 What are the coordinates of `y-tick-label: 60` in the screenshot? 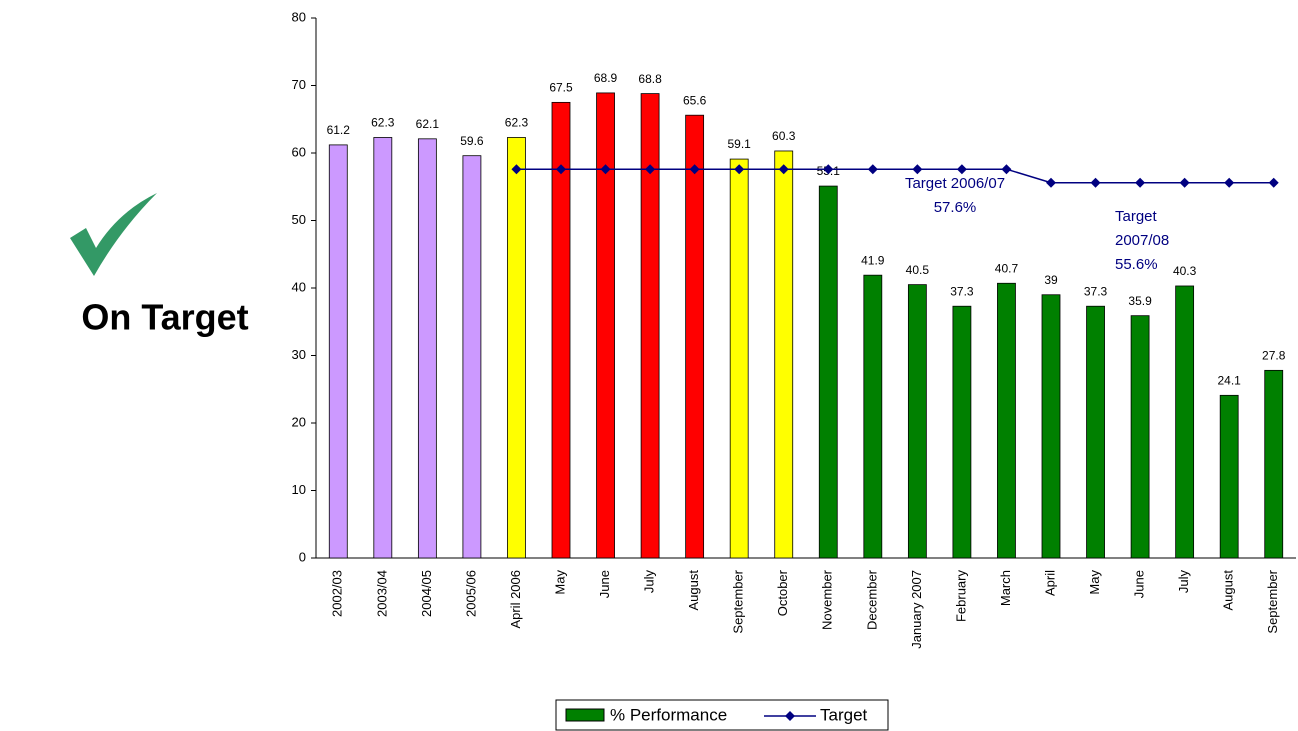 It's located at (299, 151).